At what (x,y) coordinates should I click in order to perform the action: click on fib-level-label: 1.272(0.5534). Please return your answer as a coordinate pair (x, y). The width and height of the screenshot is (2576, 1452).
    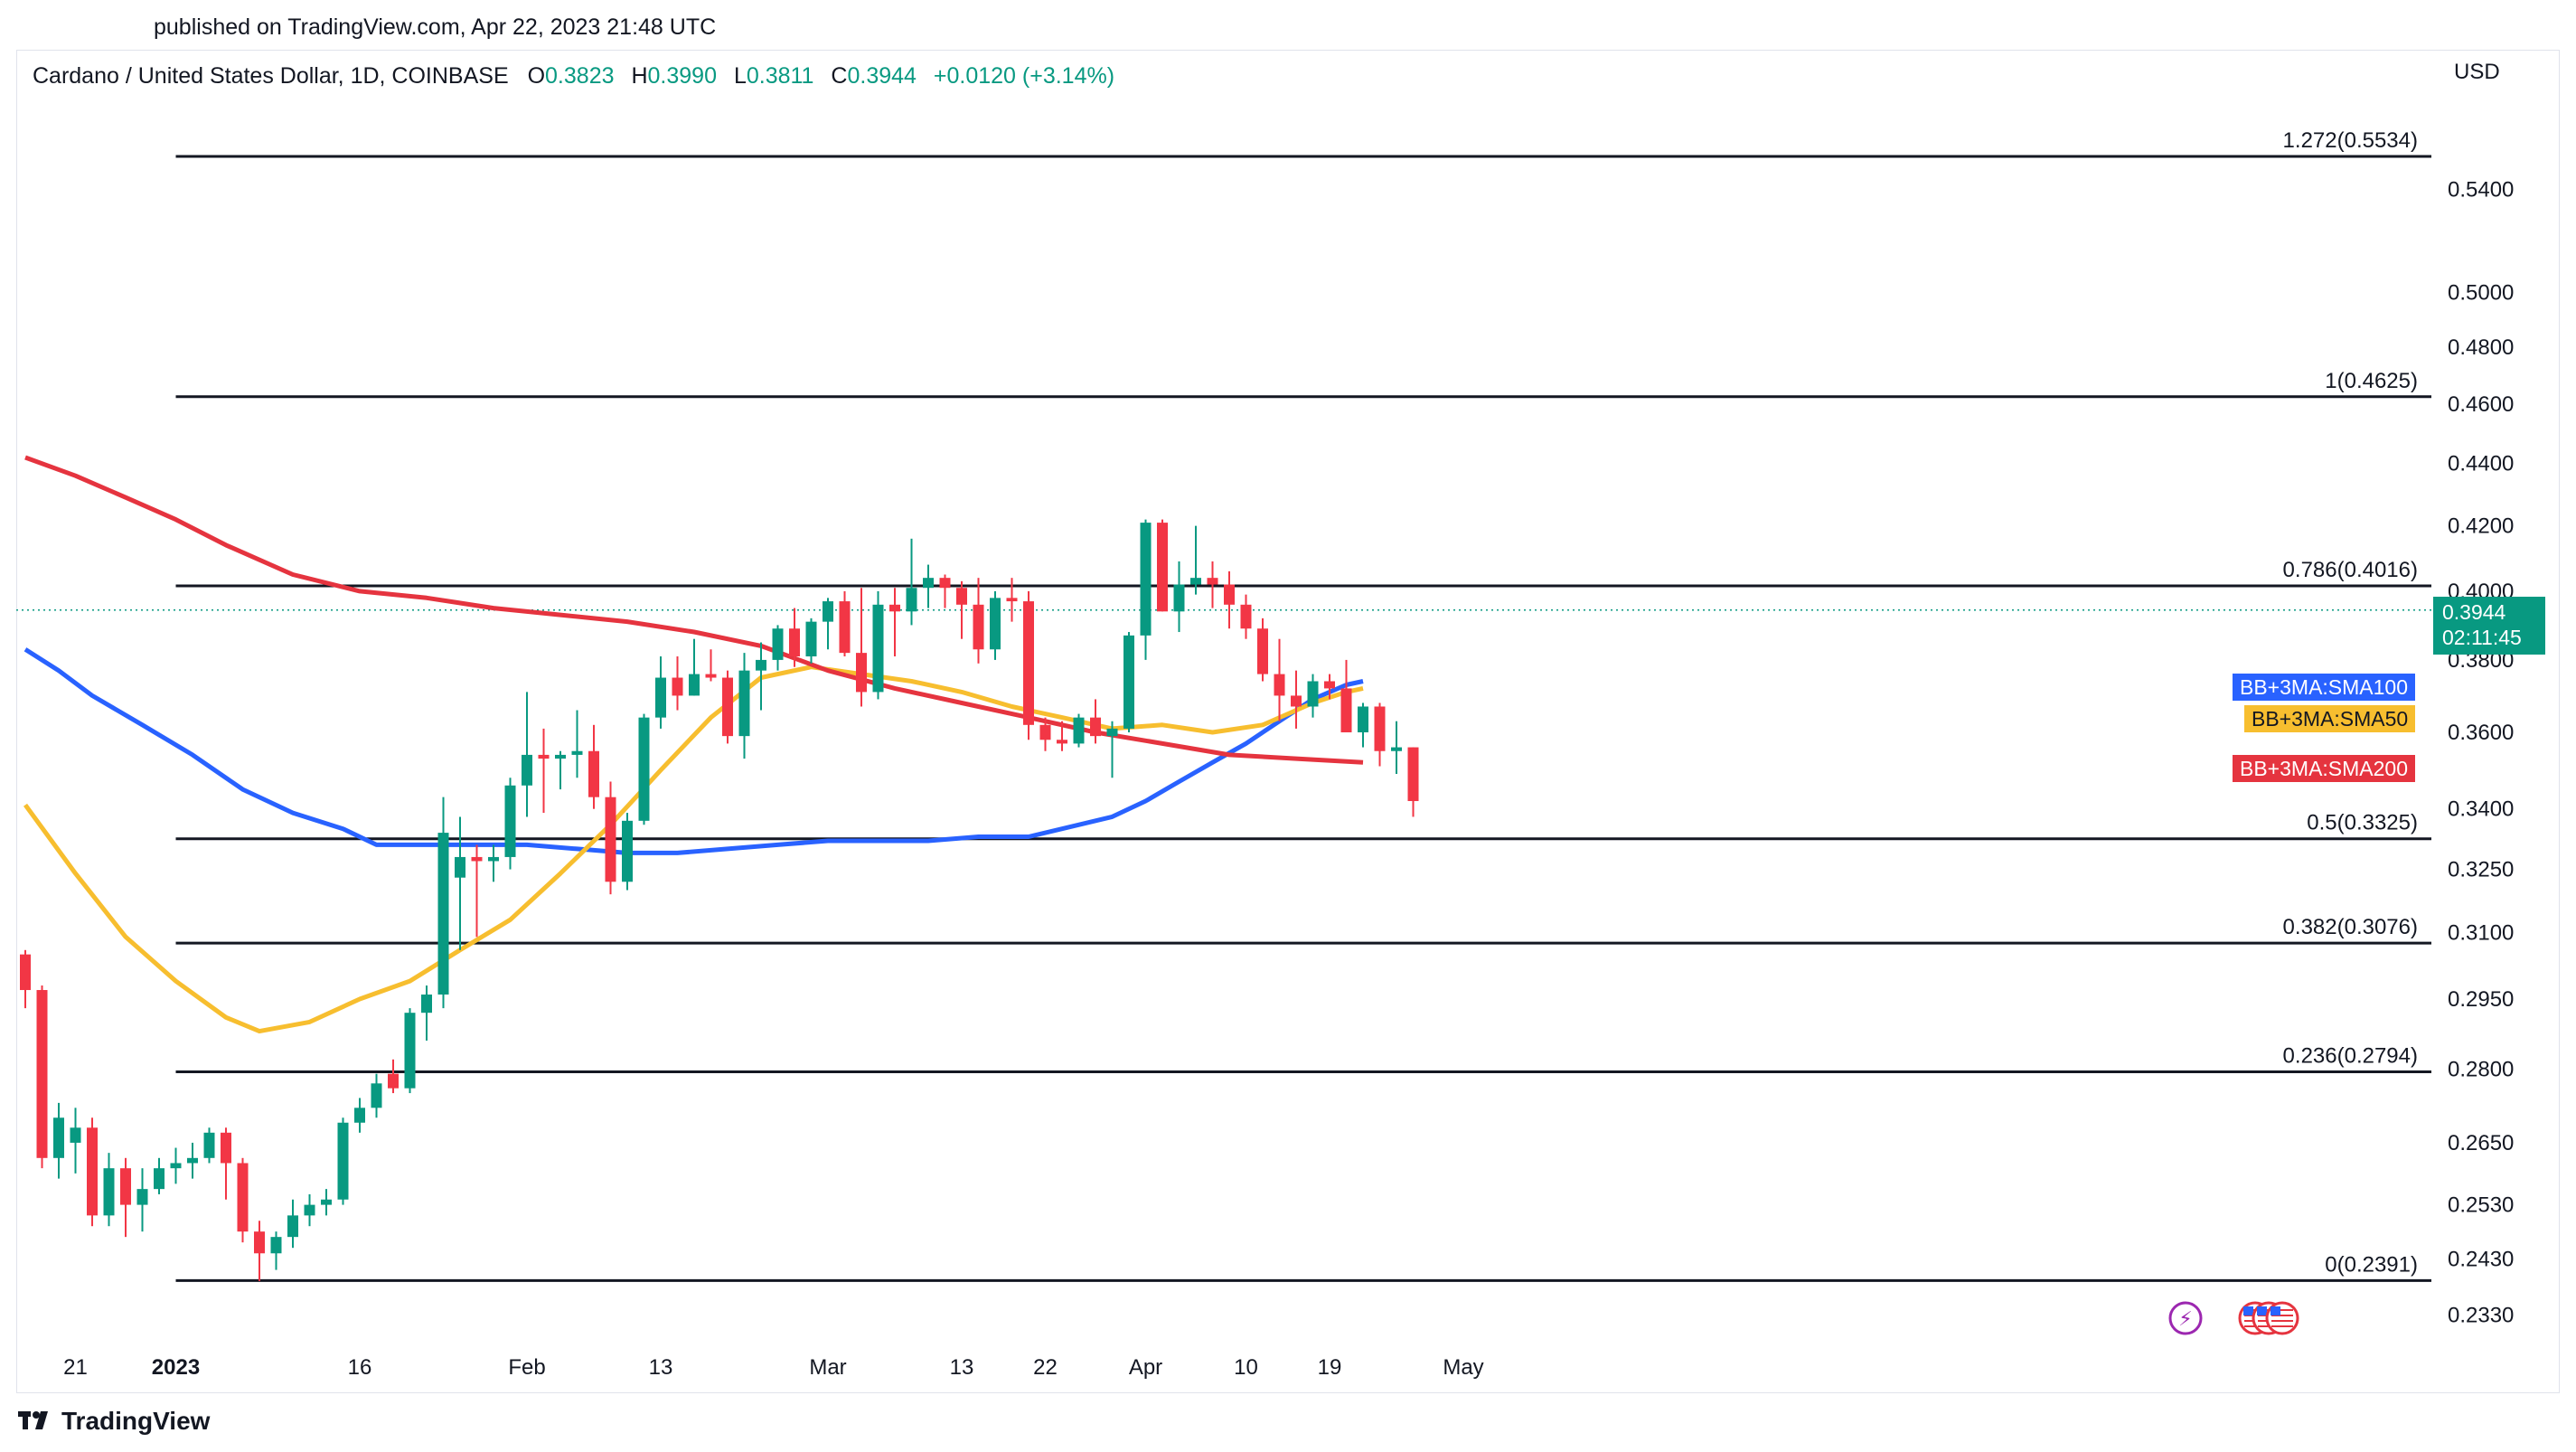
    Looking at the image, I should click on (2350, 140).